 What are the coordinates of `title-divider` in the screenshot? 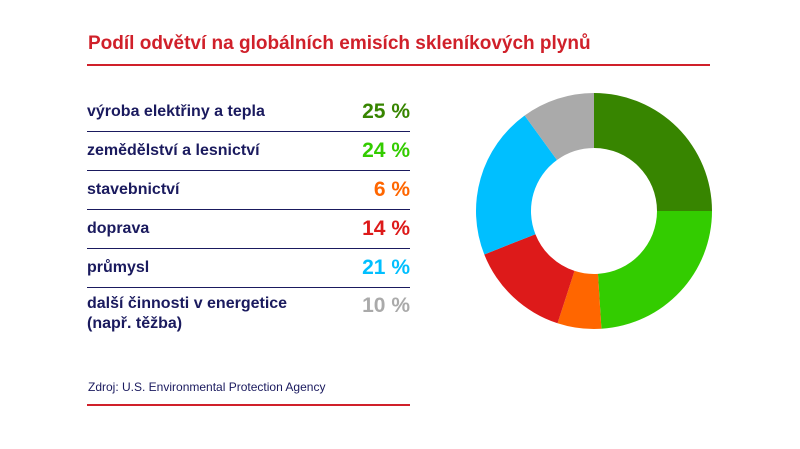 It's located at (398, 65).